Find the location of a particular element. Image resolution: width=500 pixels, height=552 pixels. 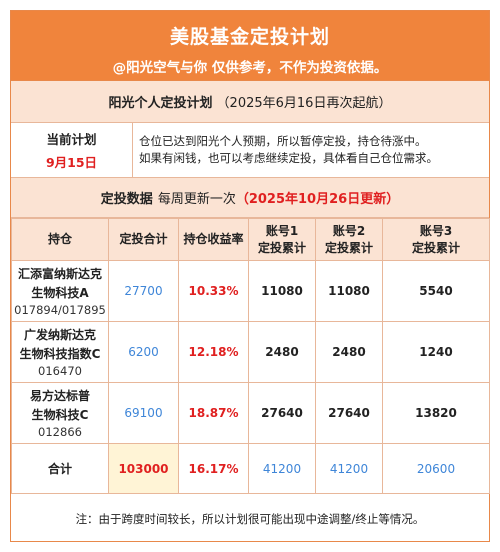

fund-name-line-2: 生物科技指数C is located at coordinates (60, 354).